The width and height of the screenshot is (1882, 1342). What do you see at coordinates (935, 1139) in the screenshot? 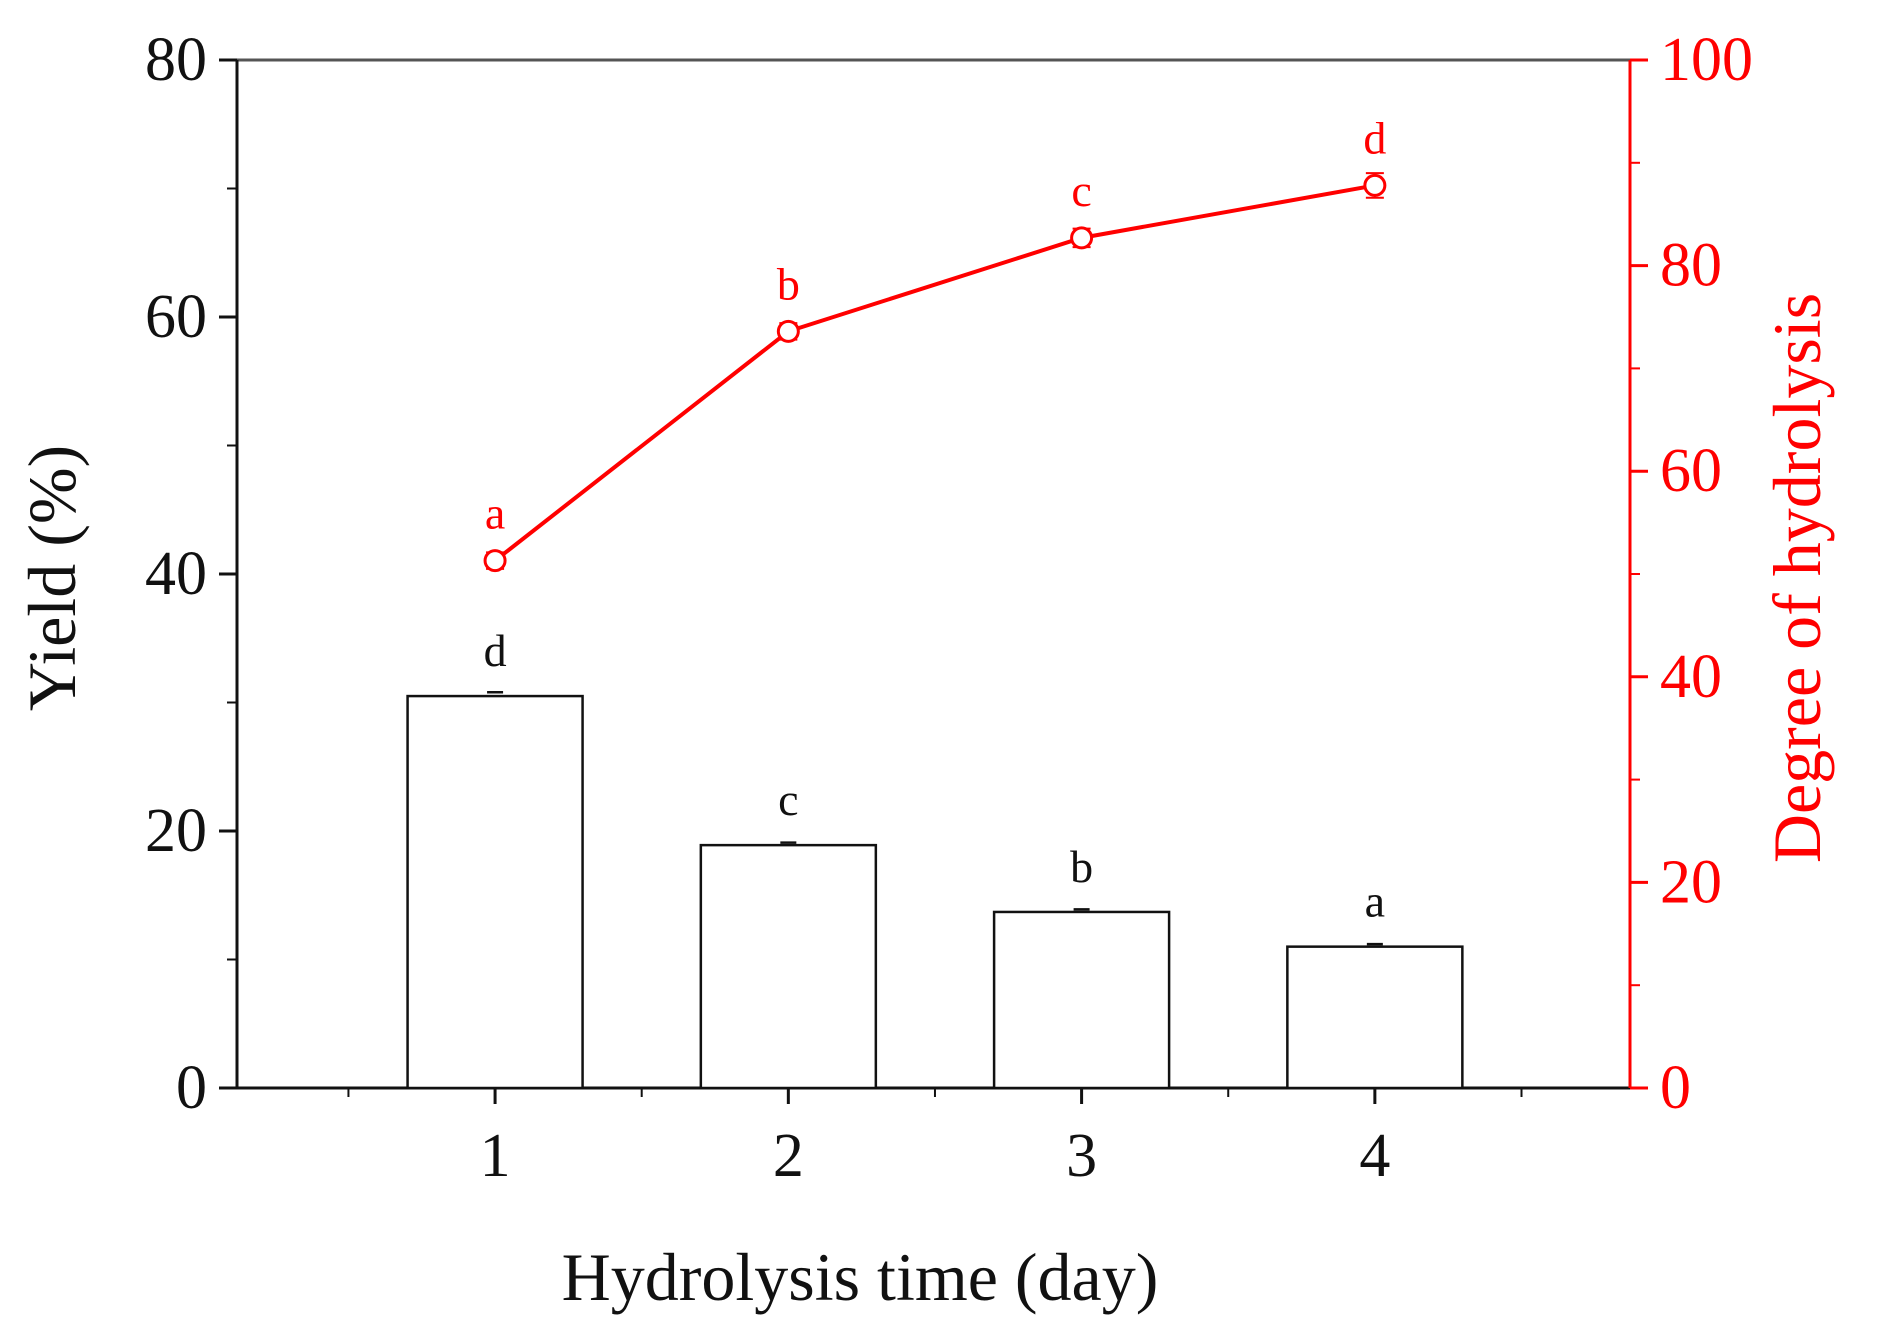
I see `x-axis: 1 2 3 4` at bounding box center [935, 1139].